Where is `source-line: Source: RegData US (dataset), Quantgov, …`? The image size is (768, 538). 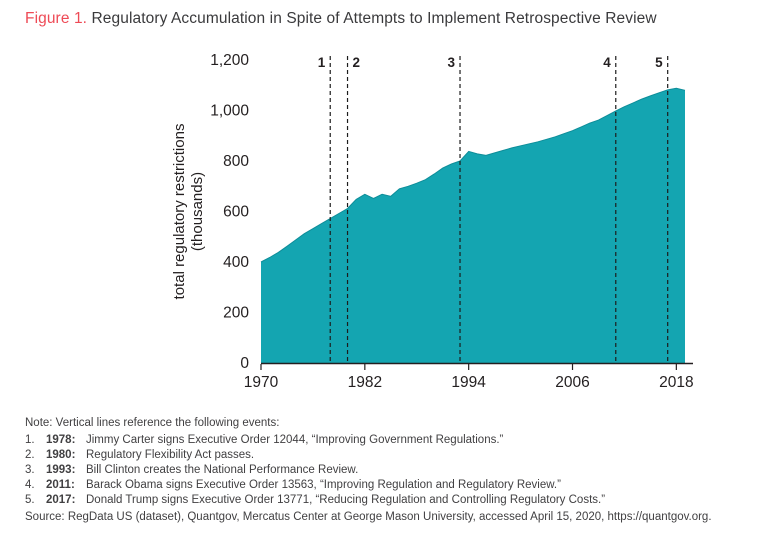 source-line: Source: RegData US (dataset), Quantgov, … is located at coordinates (368, 516).